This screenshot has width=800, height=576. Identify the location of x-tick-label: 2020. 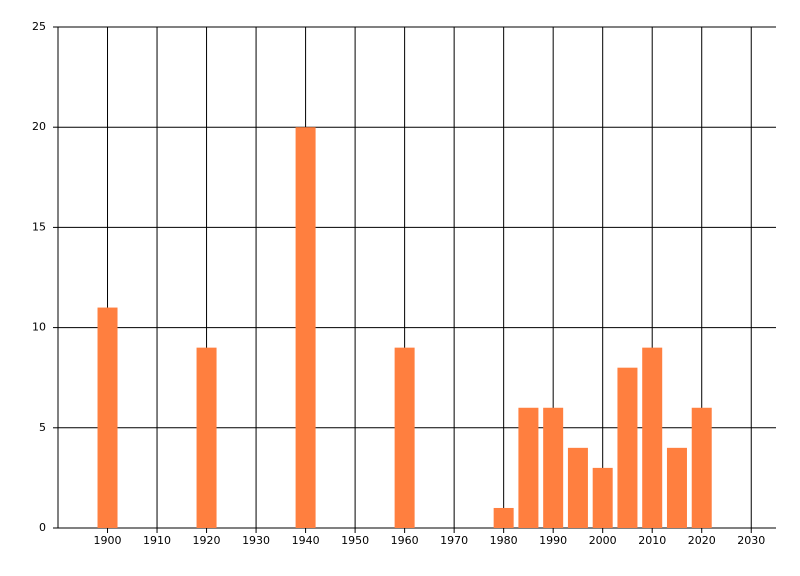
(702, 540).